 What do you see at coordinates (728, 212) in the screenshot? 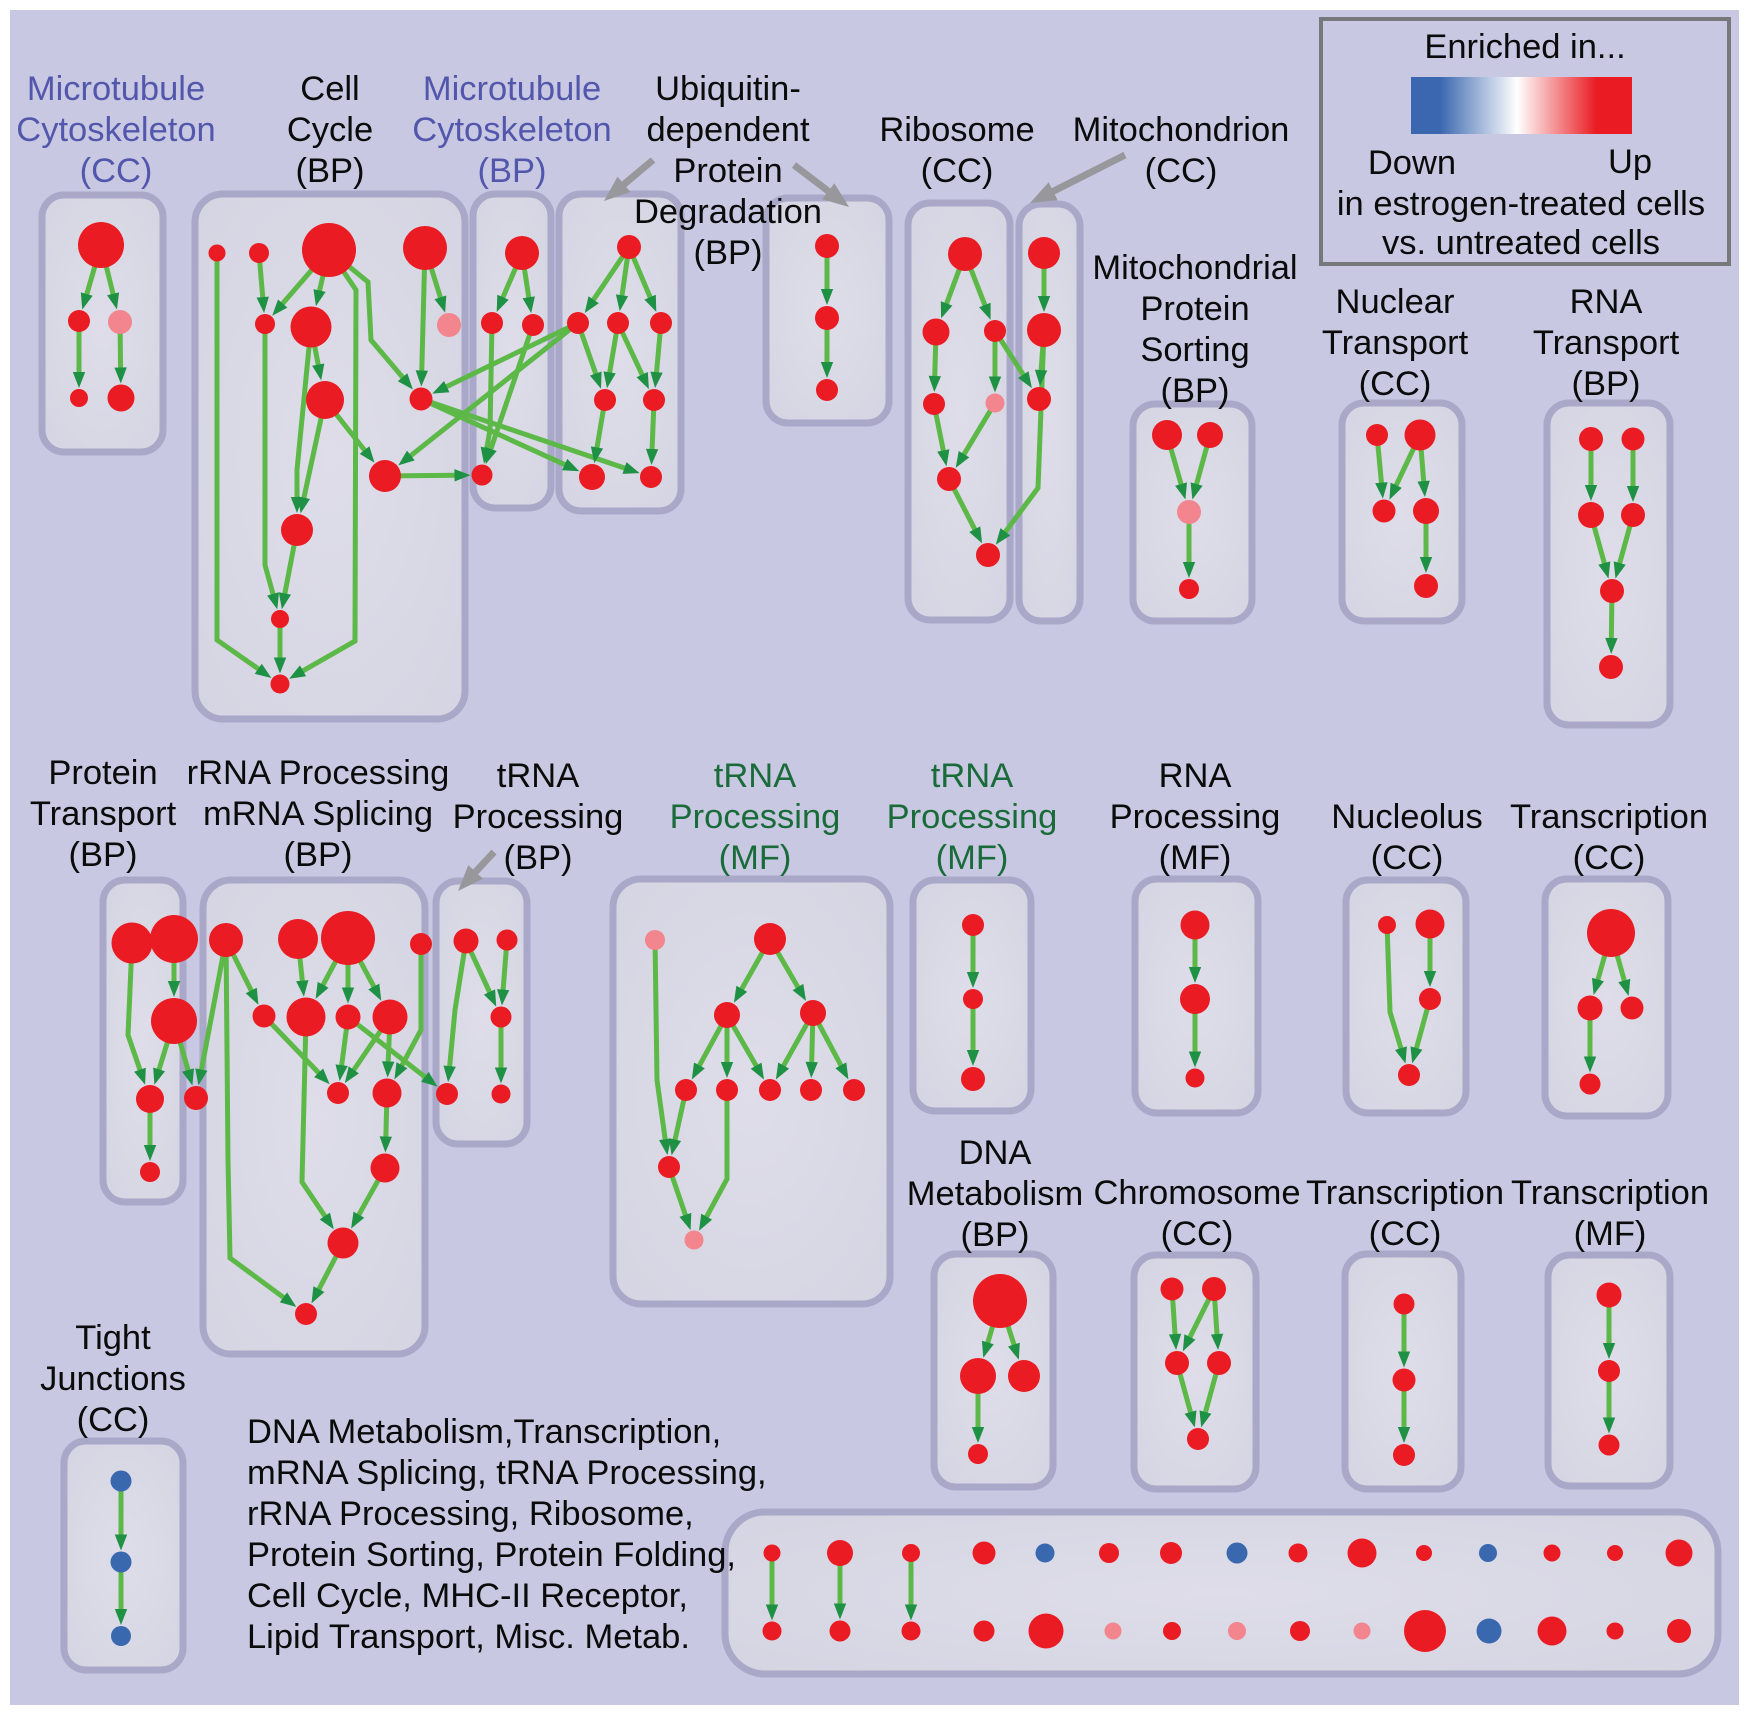
I see `svg-text: Degradation` at bounding box center [728, 212].